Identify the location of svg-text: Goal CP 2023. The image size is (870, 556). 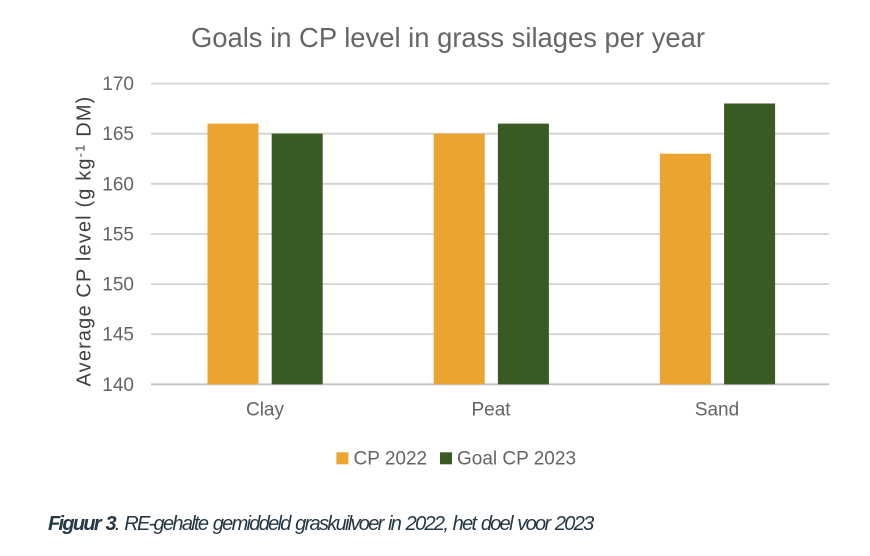
(516, 459).